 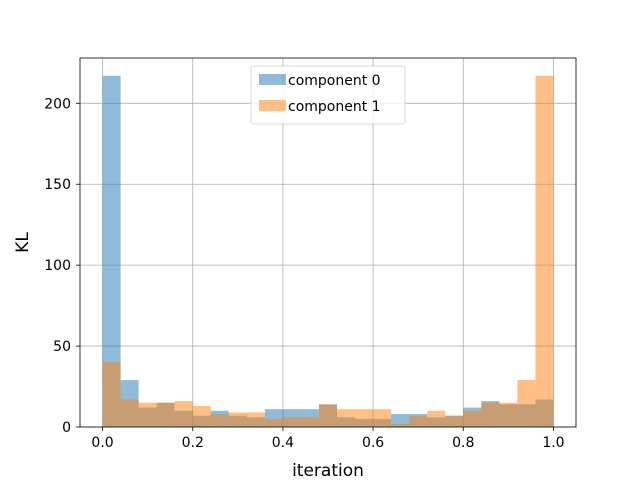 What do you see at coordinates (57, 185) in the screenshot?
I see `y-tick-label: 150` at bounding box center [57, 185].